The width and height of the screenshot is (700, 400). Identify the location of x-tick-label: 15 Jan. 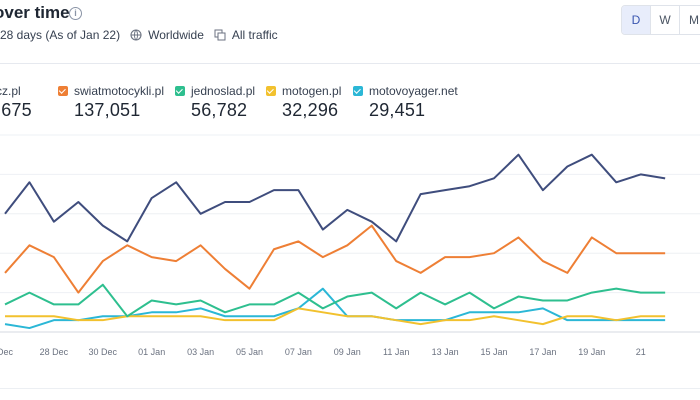
(493, 352).